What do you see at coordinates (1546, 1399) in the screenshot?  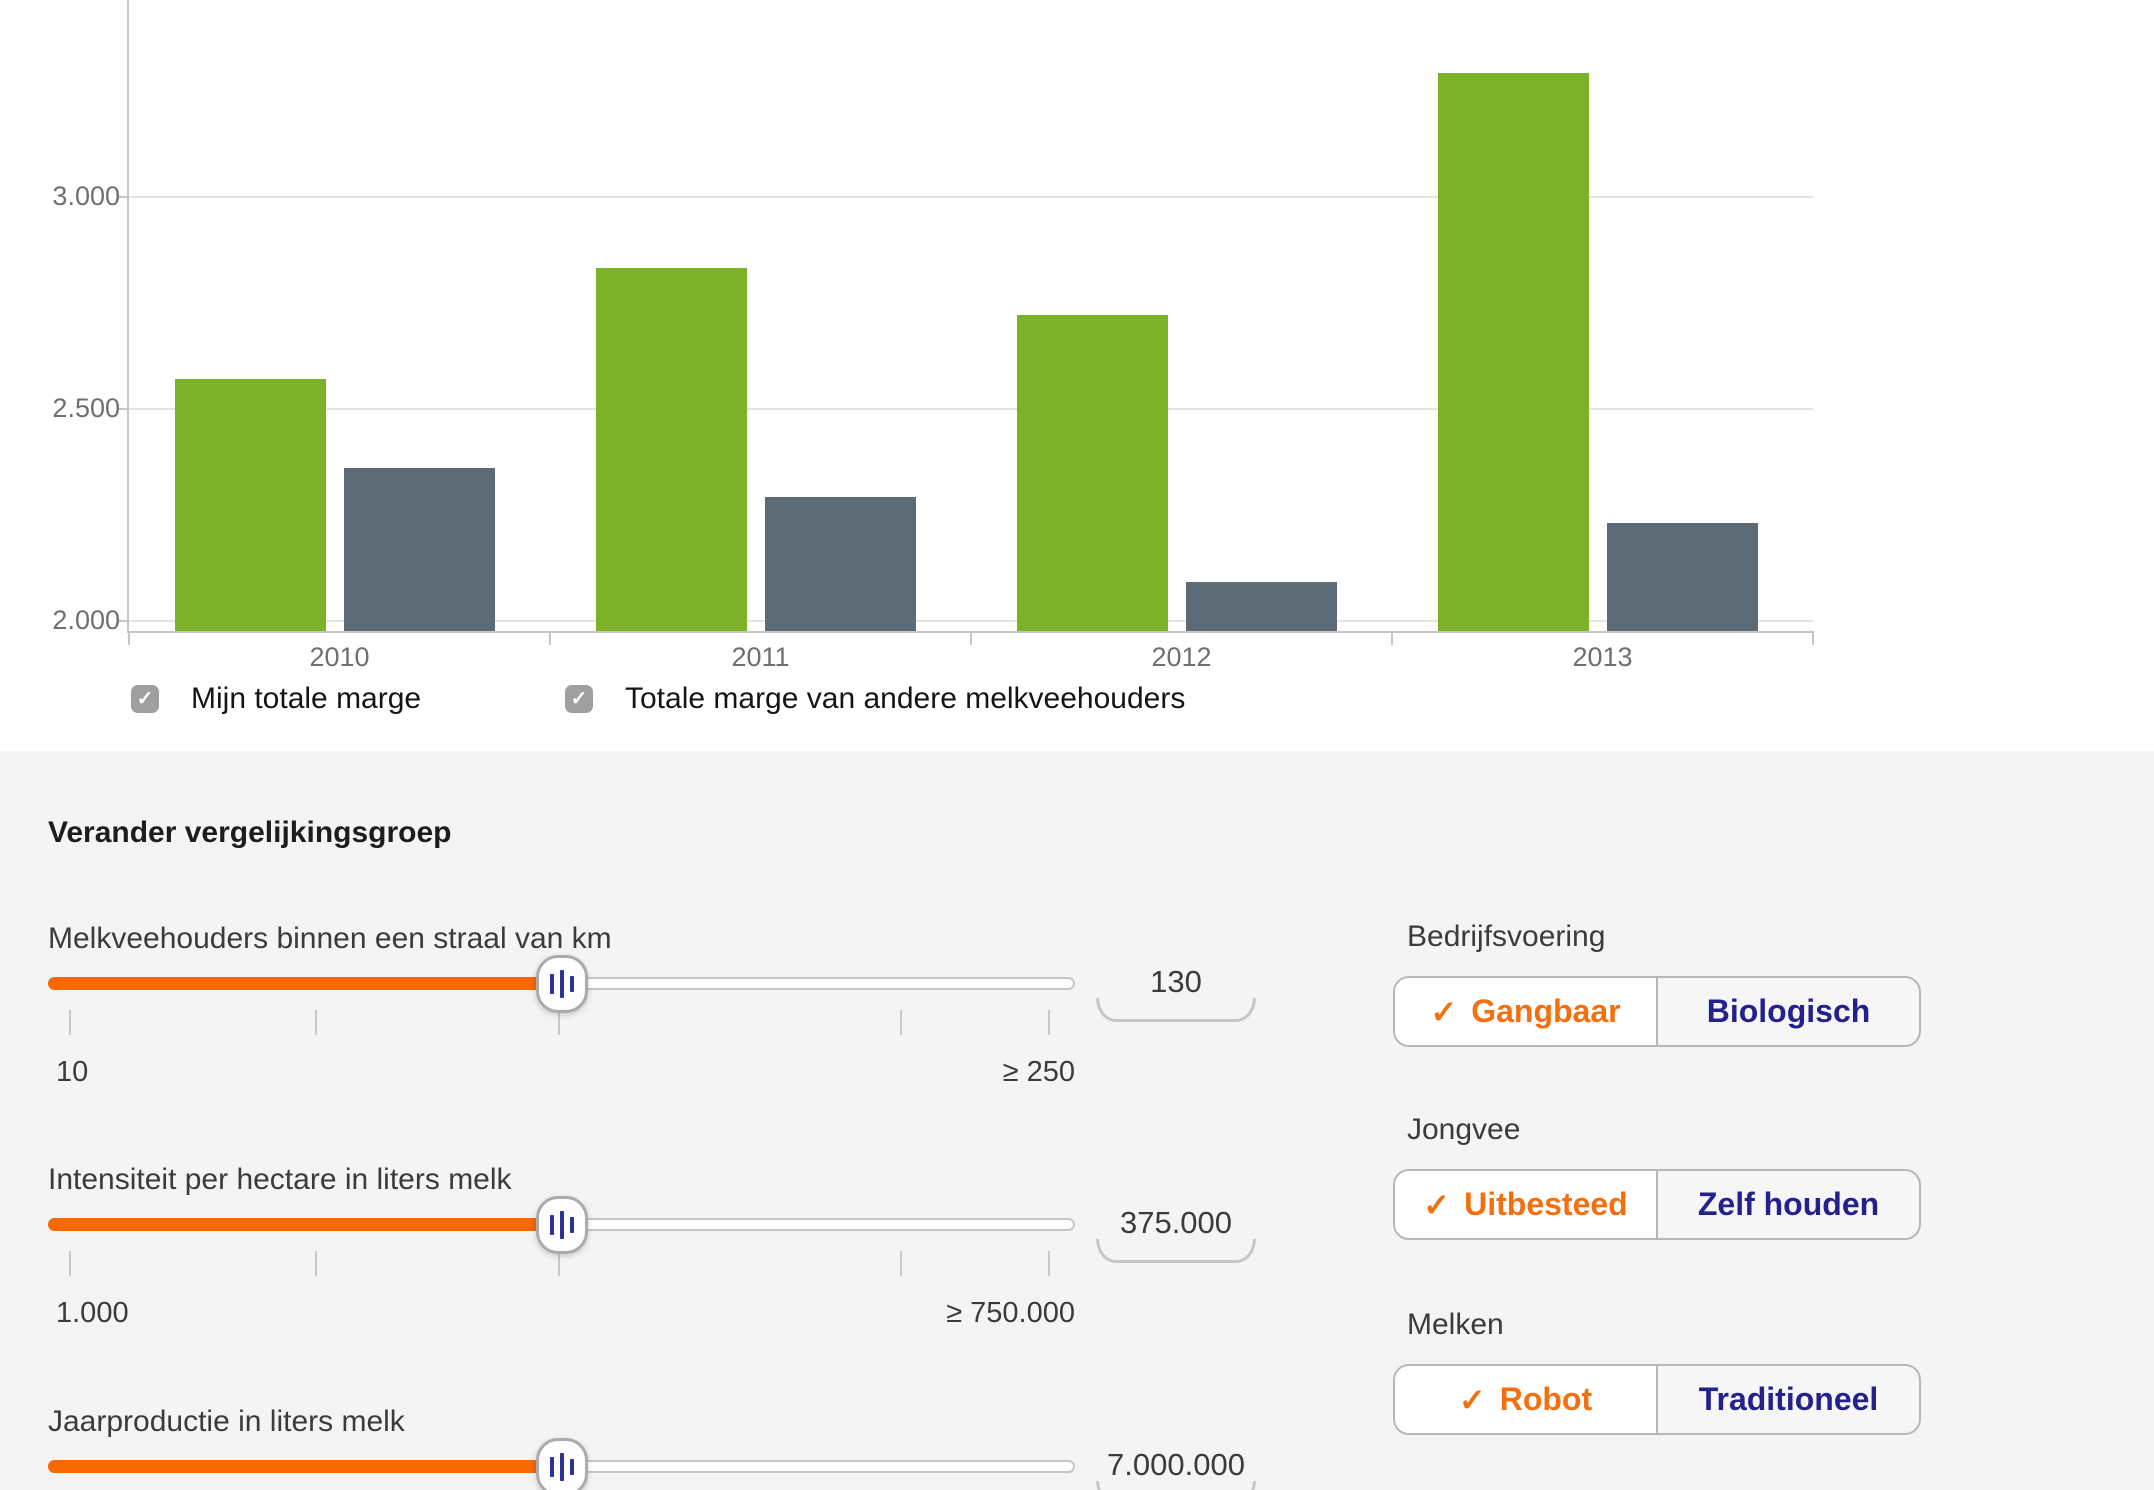 I see `toggle-option-label: Robot` at bounding box center [1546, 1399].